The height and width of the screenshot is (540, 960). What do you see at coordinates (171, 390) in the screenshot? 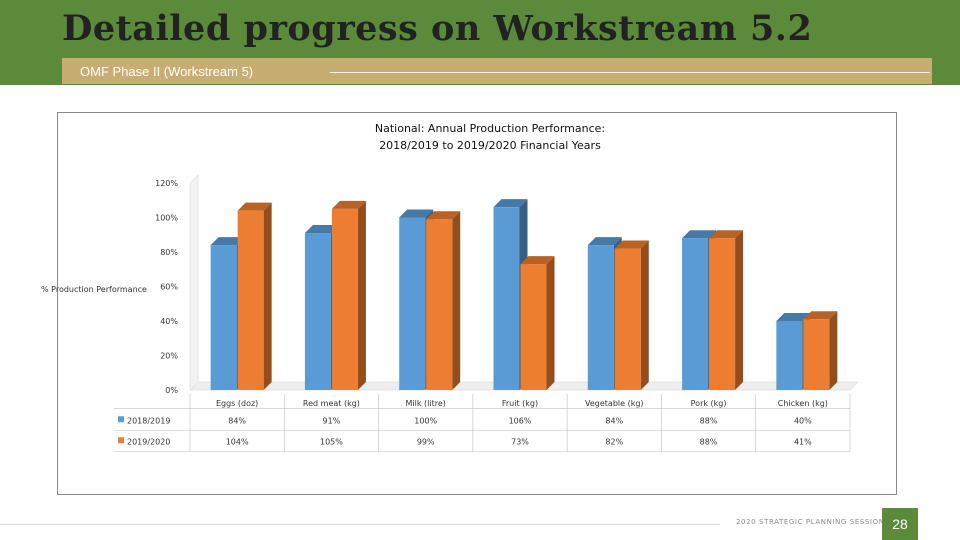
I see `y-tick-label: 0%` at bounding box center [171, 390].